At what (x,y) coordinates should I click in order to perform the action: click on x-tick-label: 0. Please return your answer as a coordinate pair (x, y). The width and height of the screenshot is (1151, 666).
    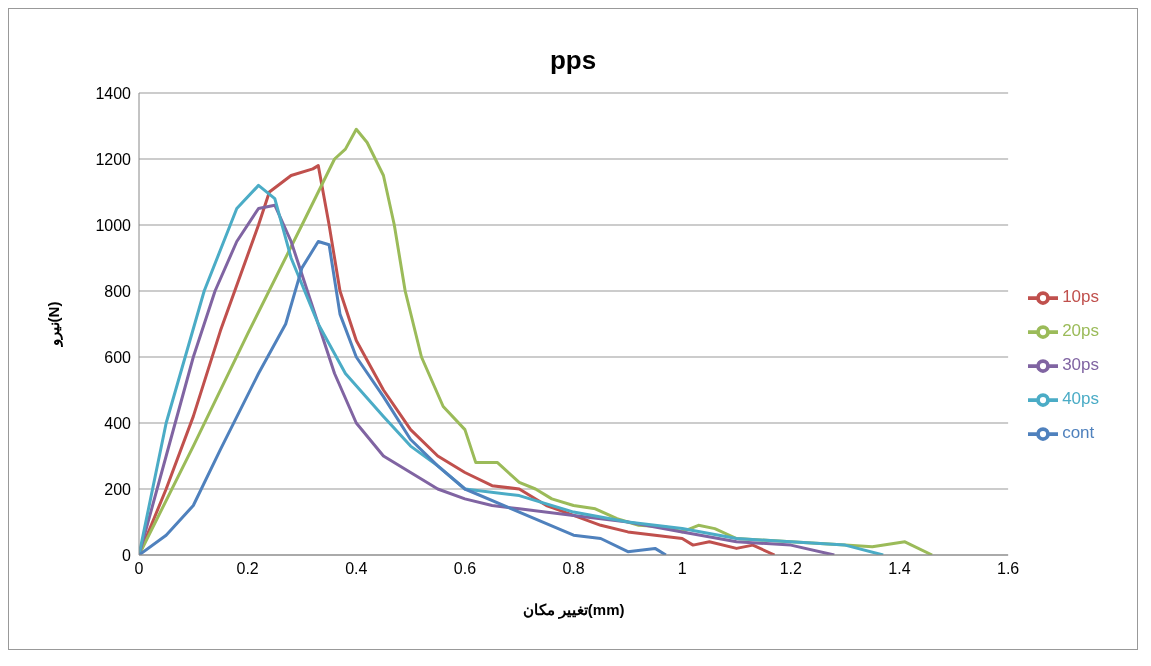
    Looking at the image, I should click on (139, 569).